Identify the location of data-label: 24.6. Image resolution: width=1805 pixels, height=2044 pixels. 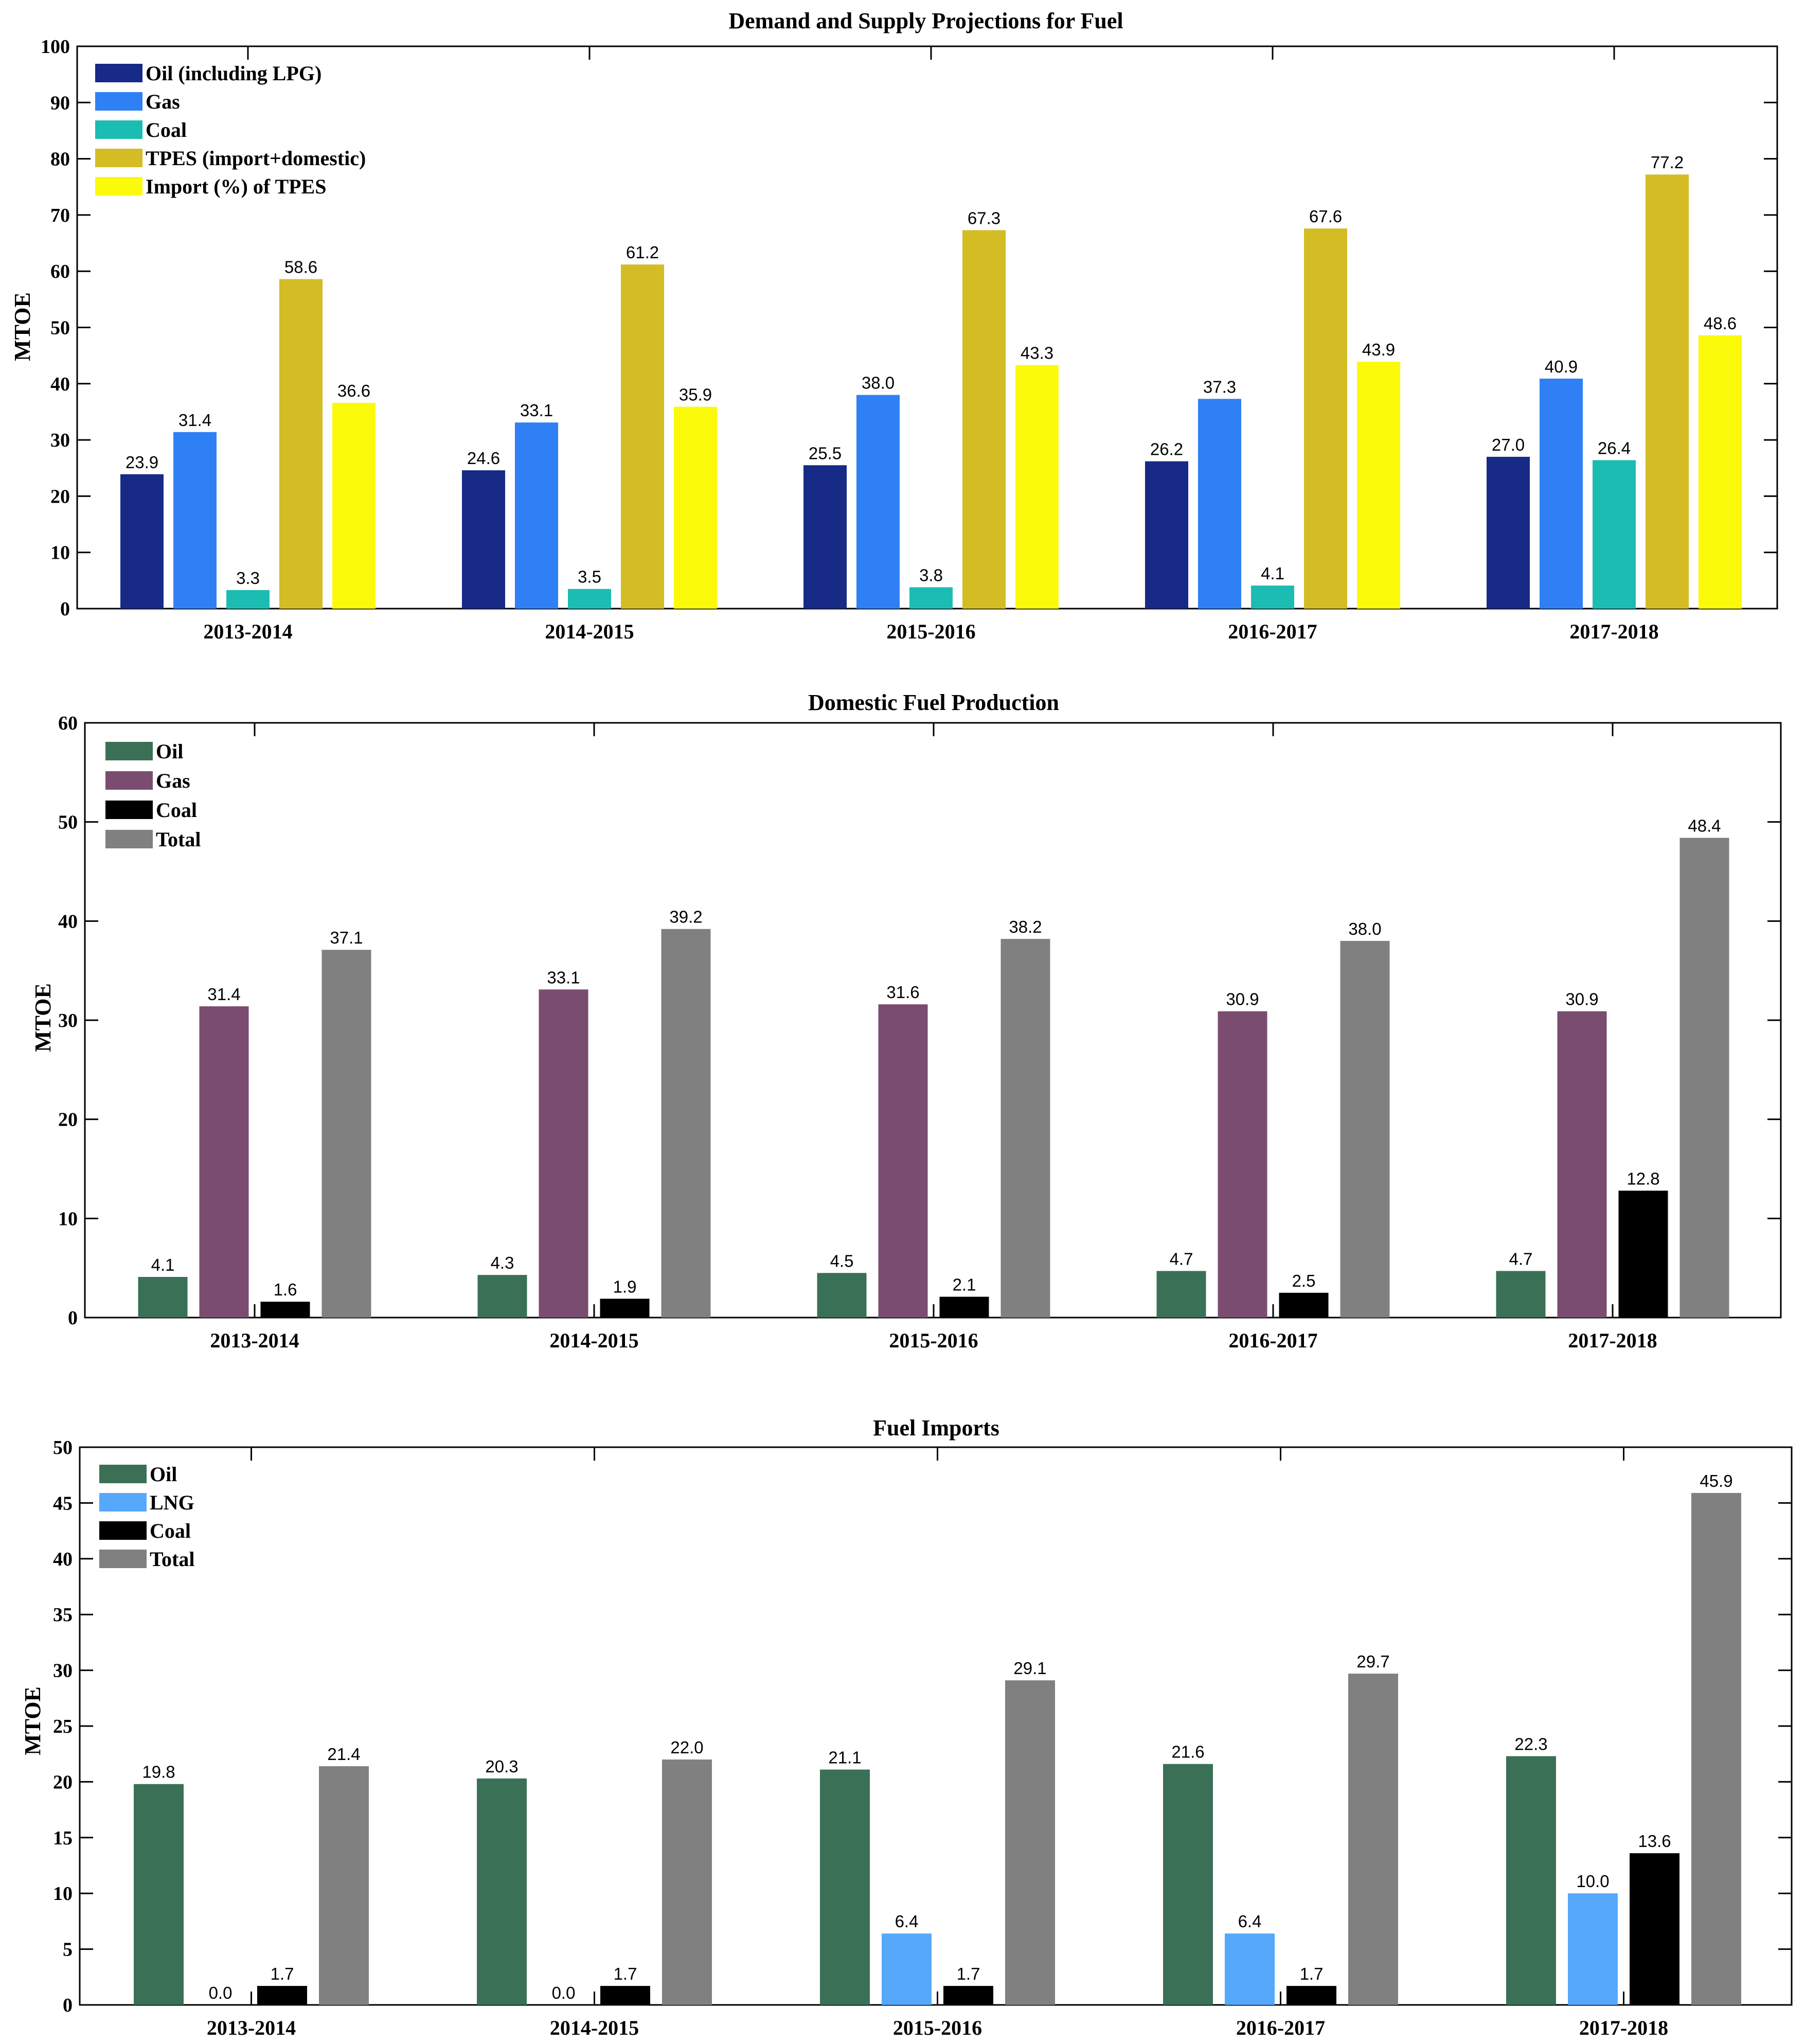
(483, 459).